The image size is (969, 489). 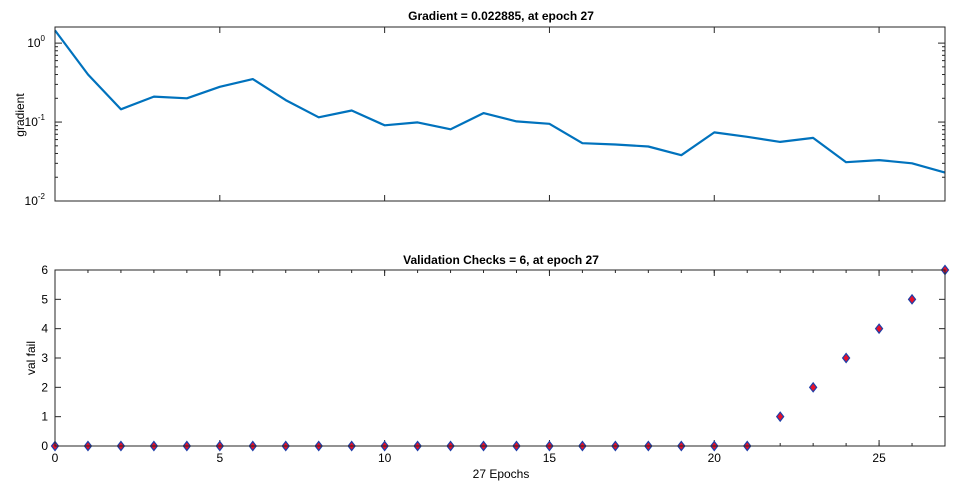 What do you see at coordinates (219, 458) in the screenshot?
I see `valcheck-xtick-label: 5` at bounding box center [219, 458].